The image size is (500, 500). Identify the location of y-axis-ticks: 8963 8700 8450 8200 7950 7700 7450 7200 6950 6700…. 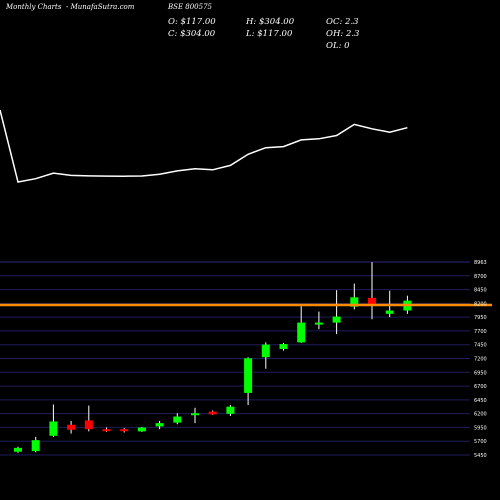
(480, 359).